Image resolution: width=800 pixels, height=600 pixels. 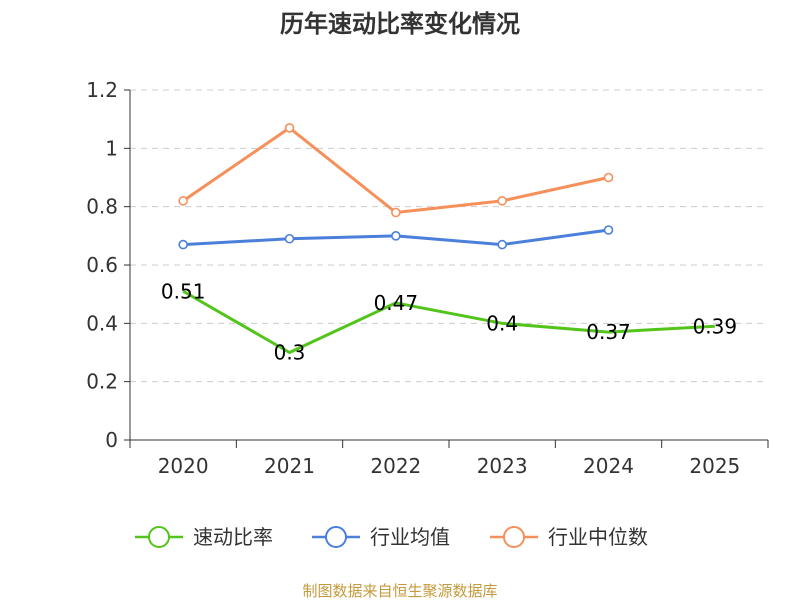 I want to click on legend: 速动比率 行业均值 行业中位数, so click(x=391, y=537).